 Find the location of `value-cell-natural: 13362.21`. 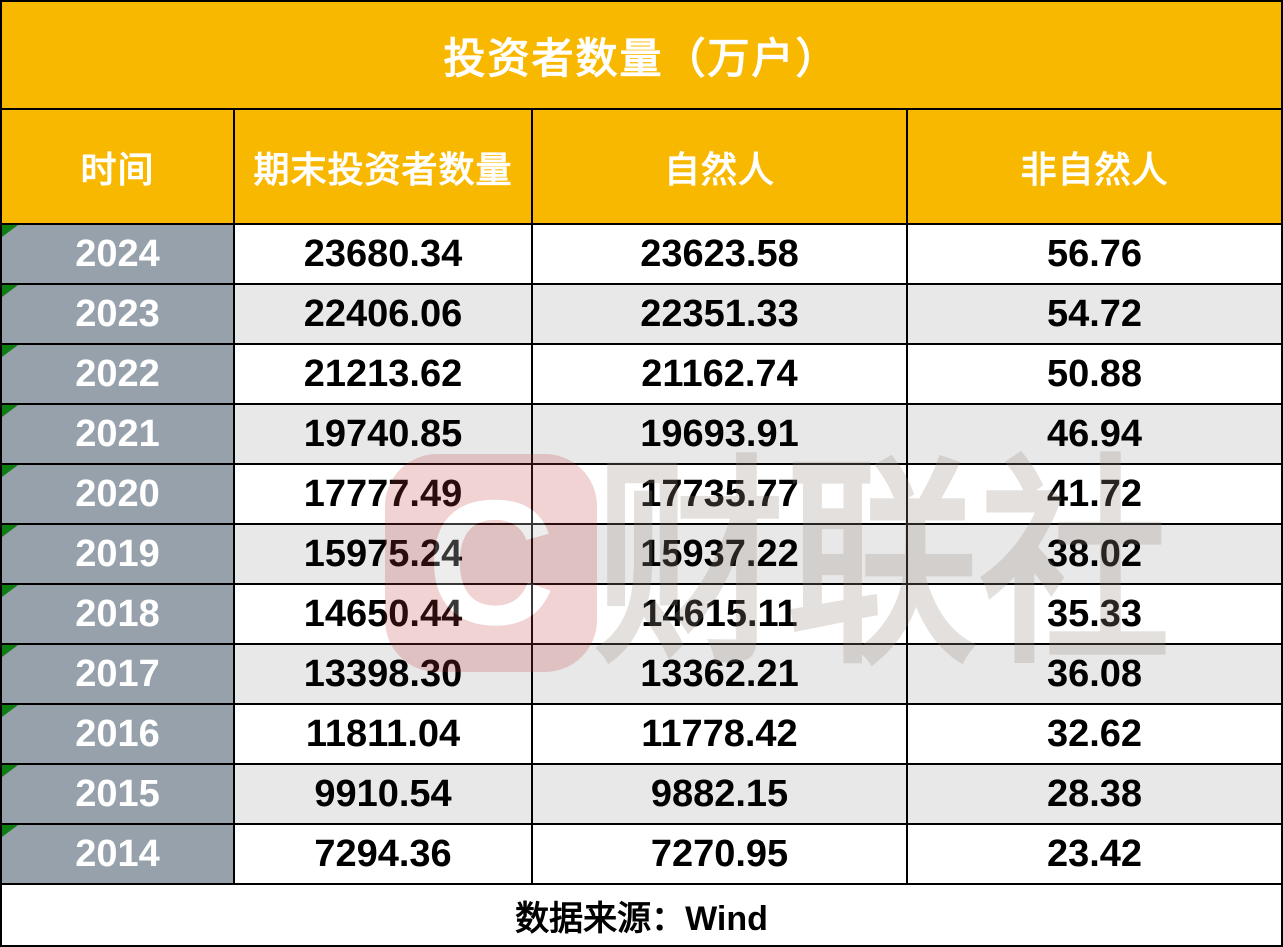

value-cell-natural: 13362.21 is located at coordinates (720, 675).